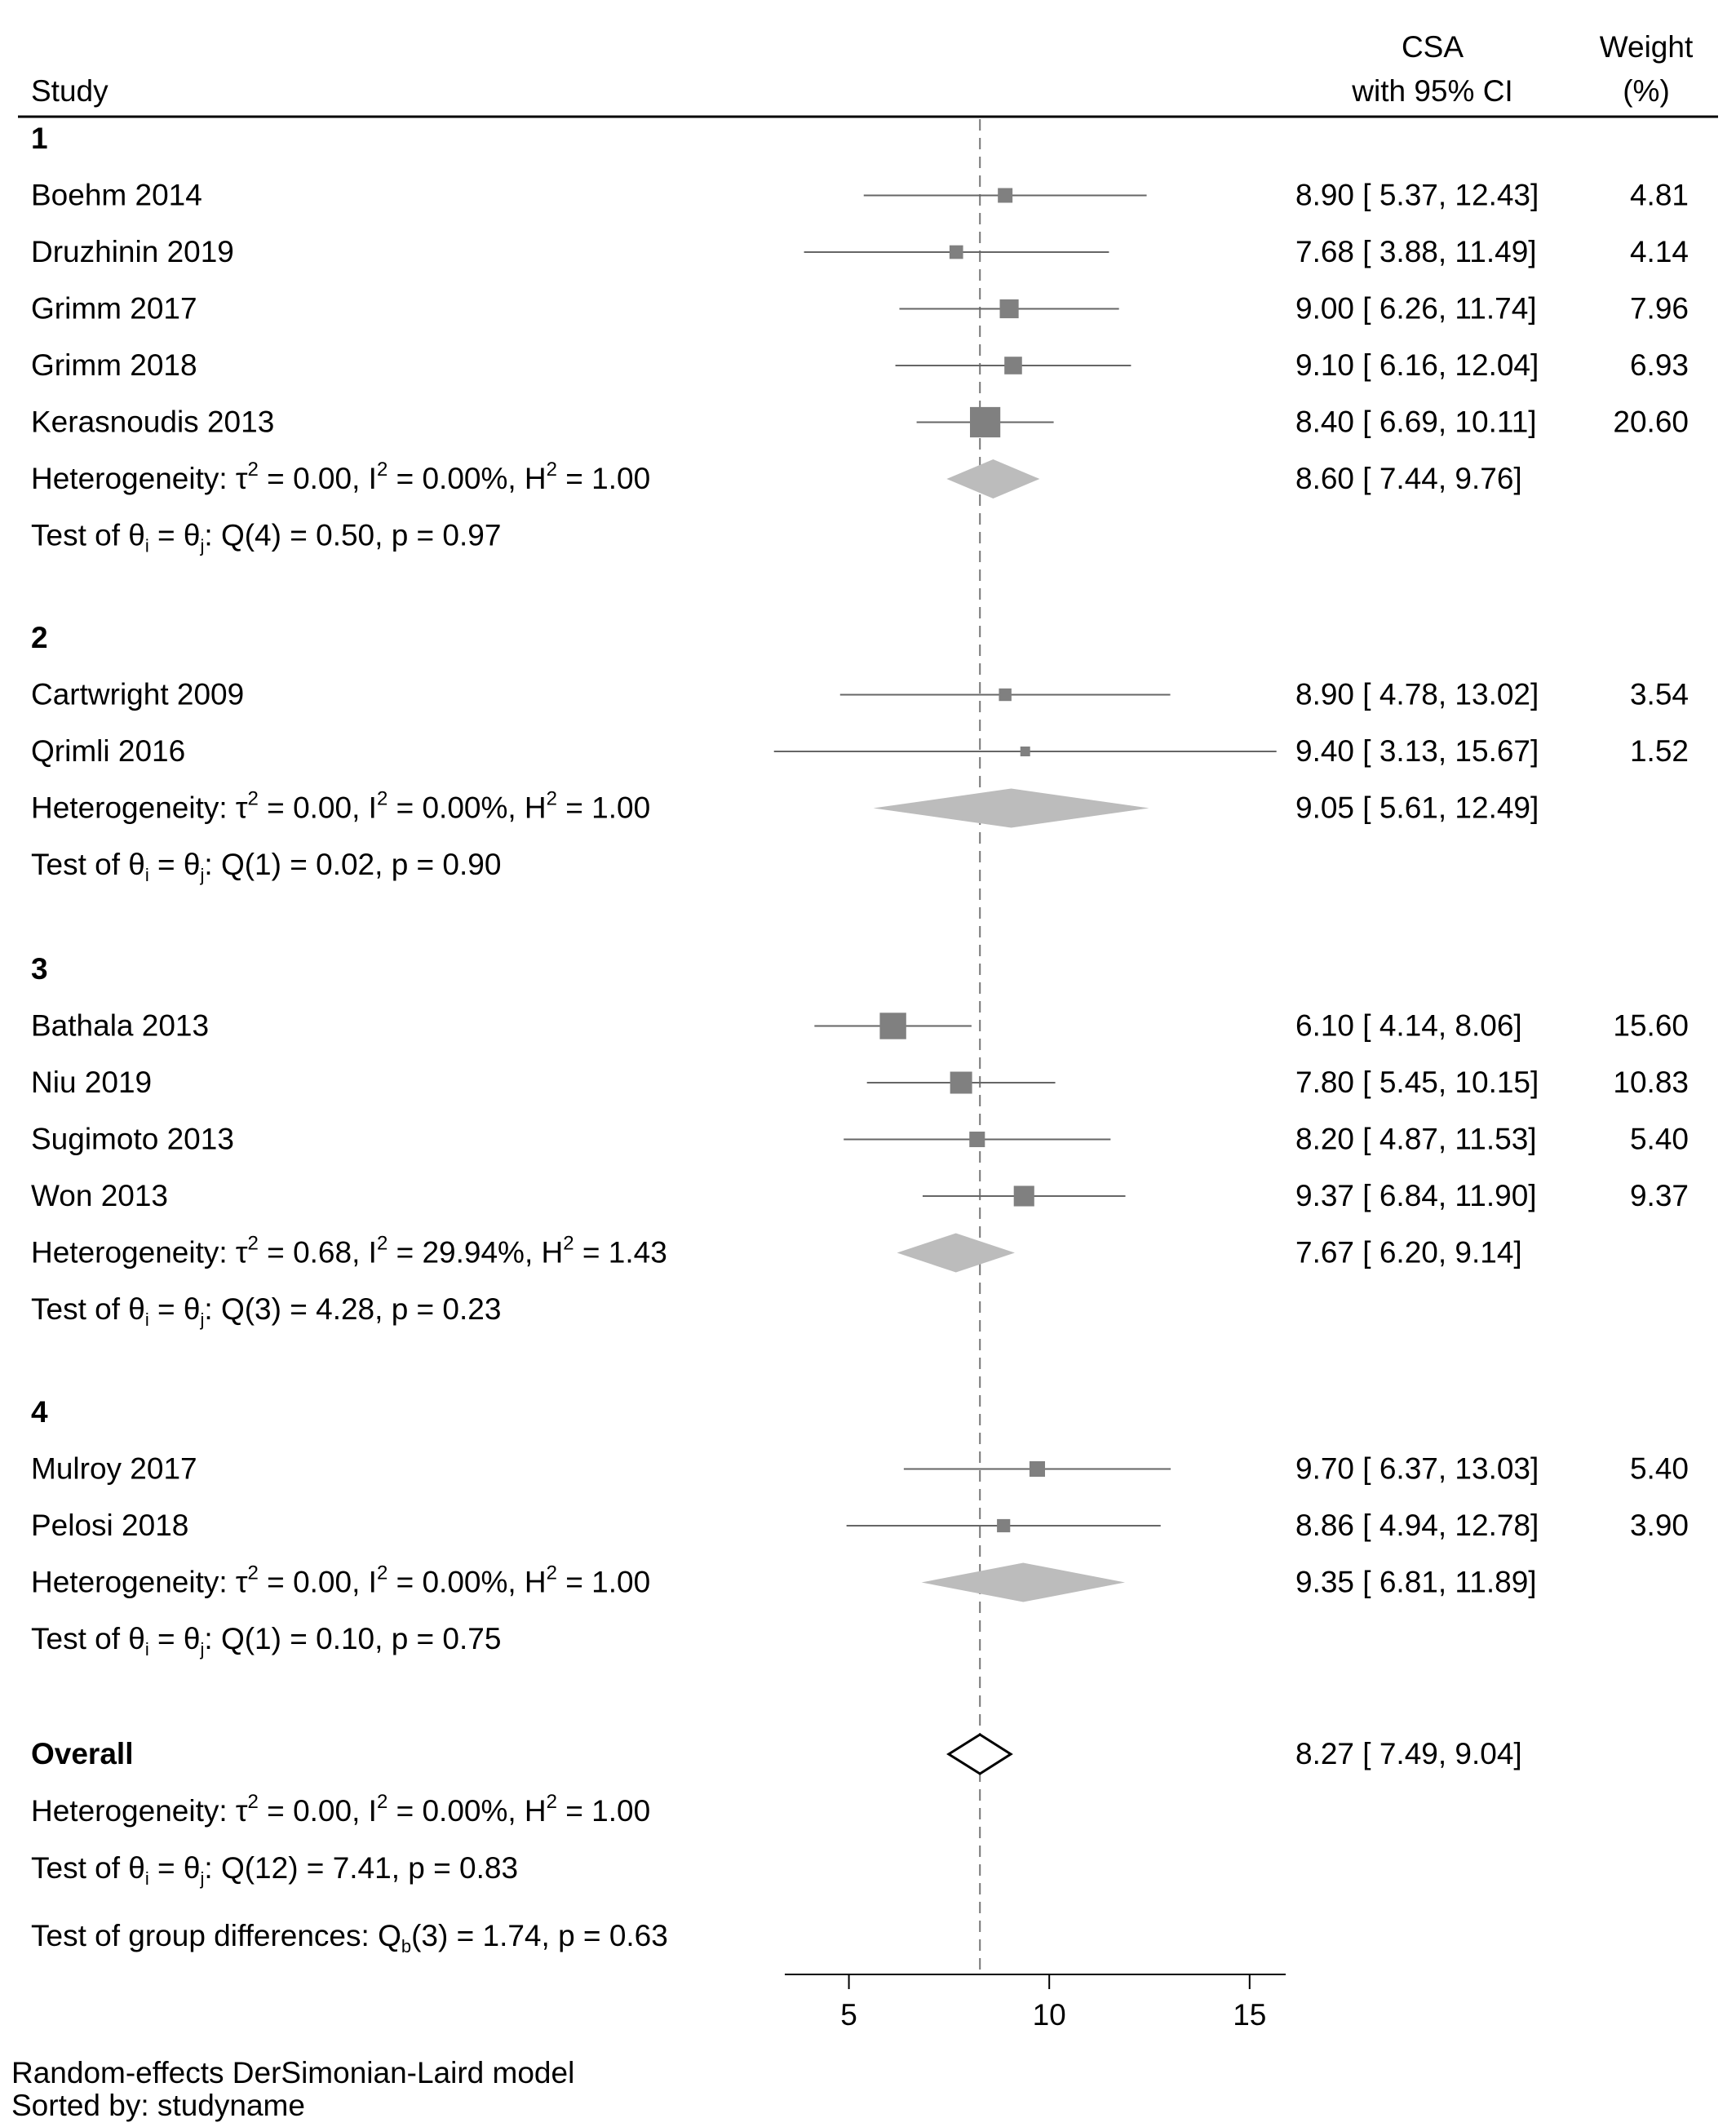  Describe the element at coordinates (352, 536) in the screenshot. I see `text-span: : Q(4) = 0.50, p = 0.97` at that location.